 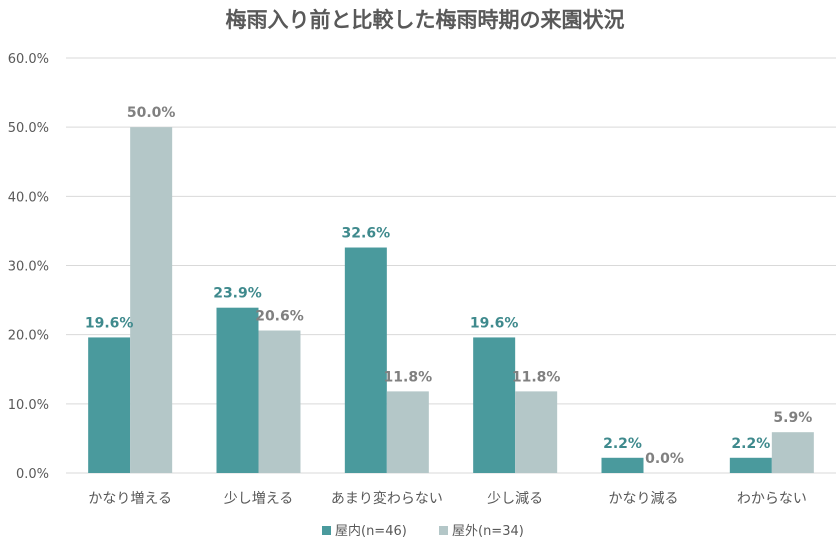 I want to click on legend: 屋内(n=46) 屋外(n=34), so click(x=423, y=531).